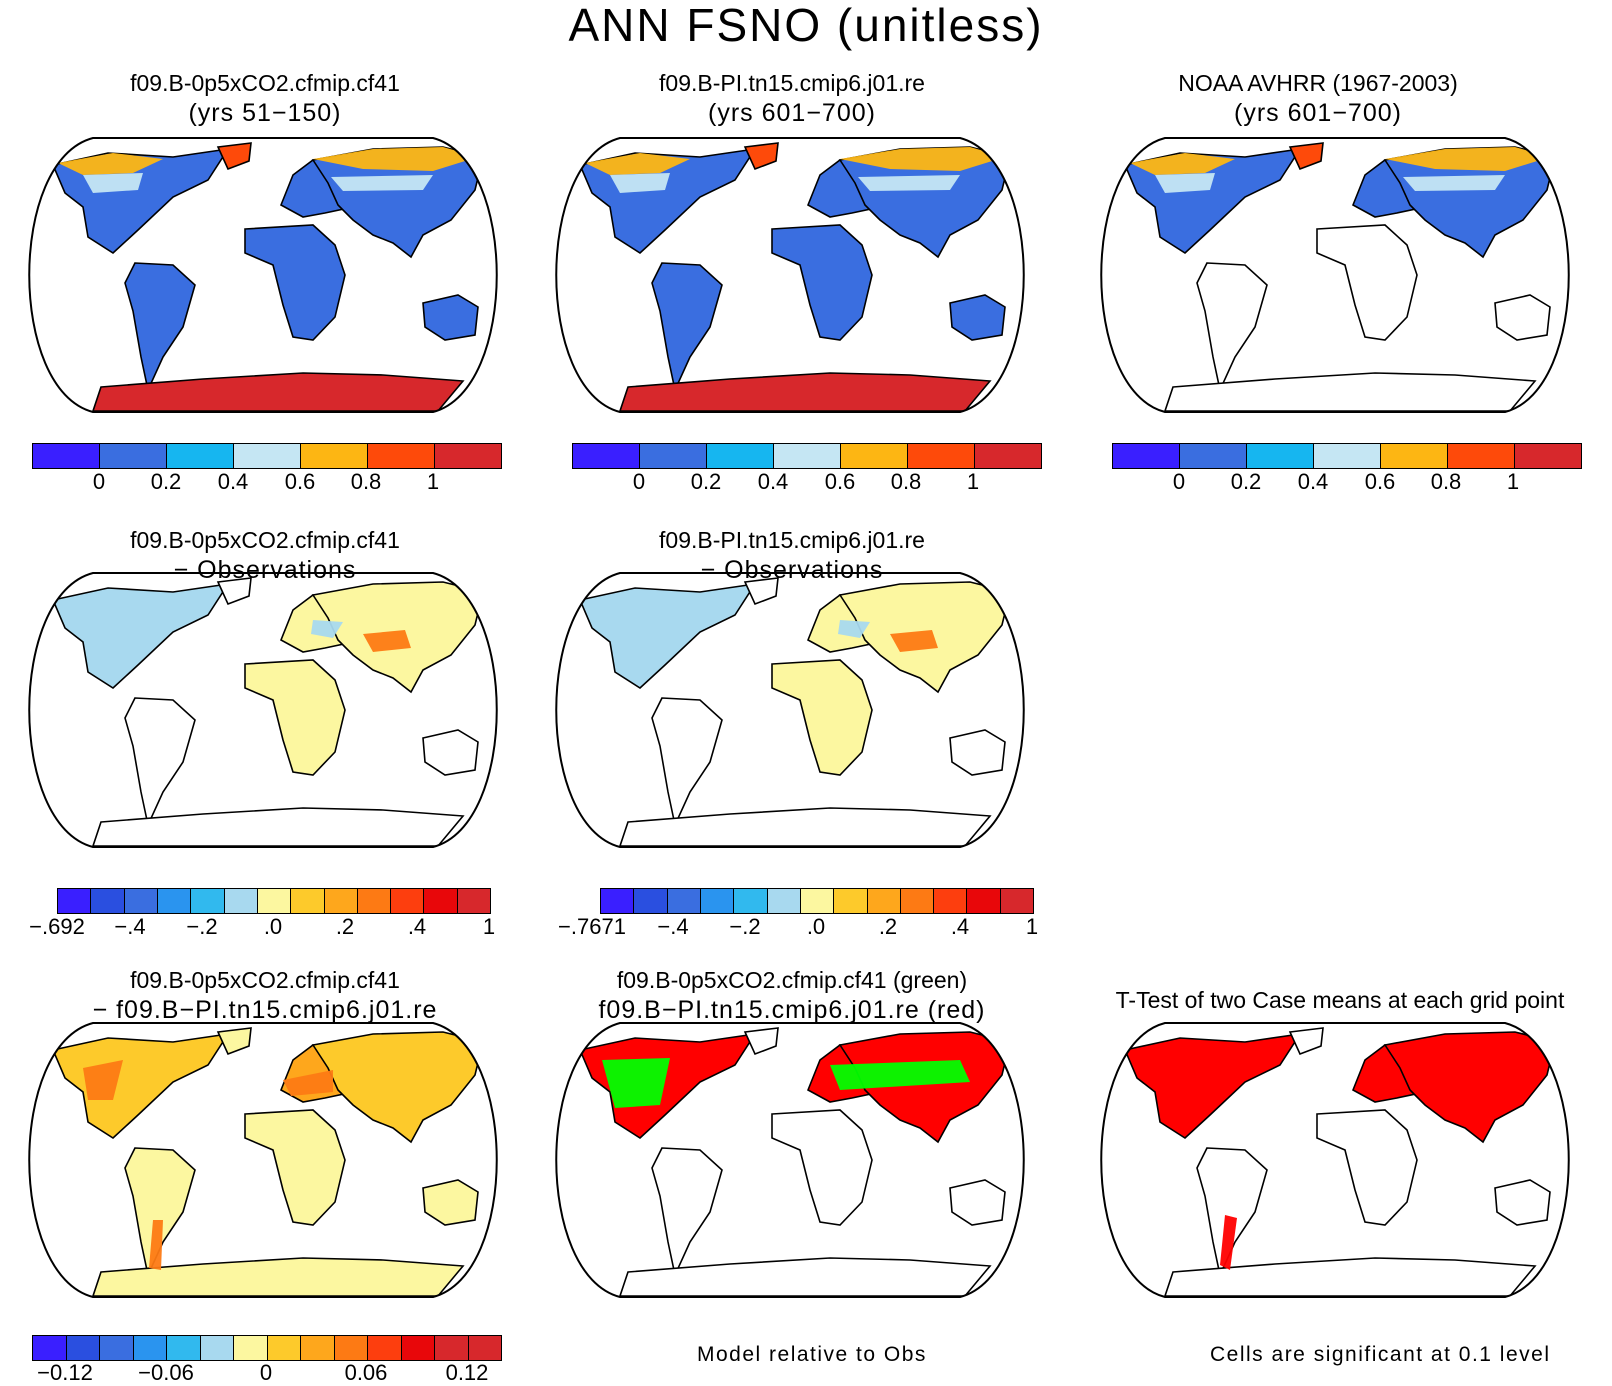 This screenshot has width=1612, height=1386. Describe the element at coordinates (1318, 113) in the screenshot. I see `panel-title-line2: (yrs 601−700)` at that location.